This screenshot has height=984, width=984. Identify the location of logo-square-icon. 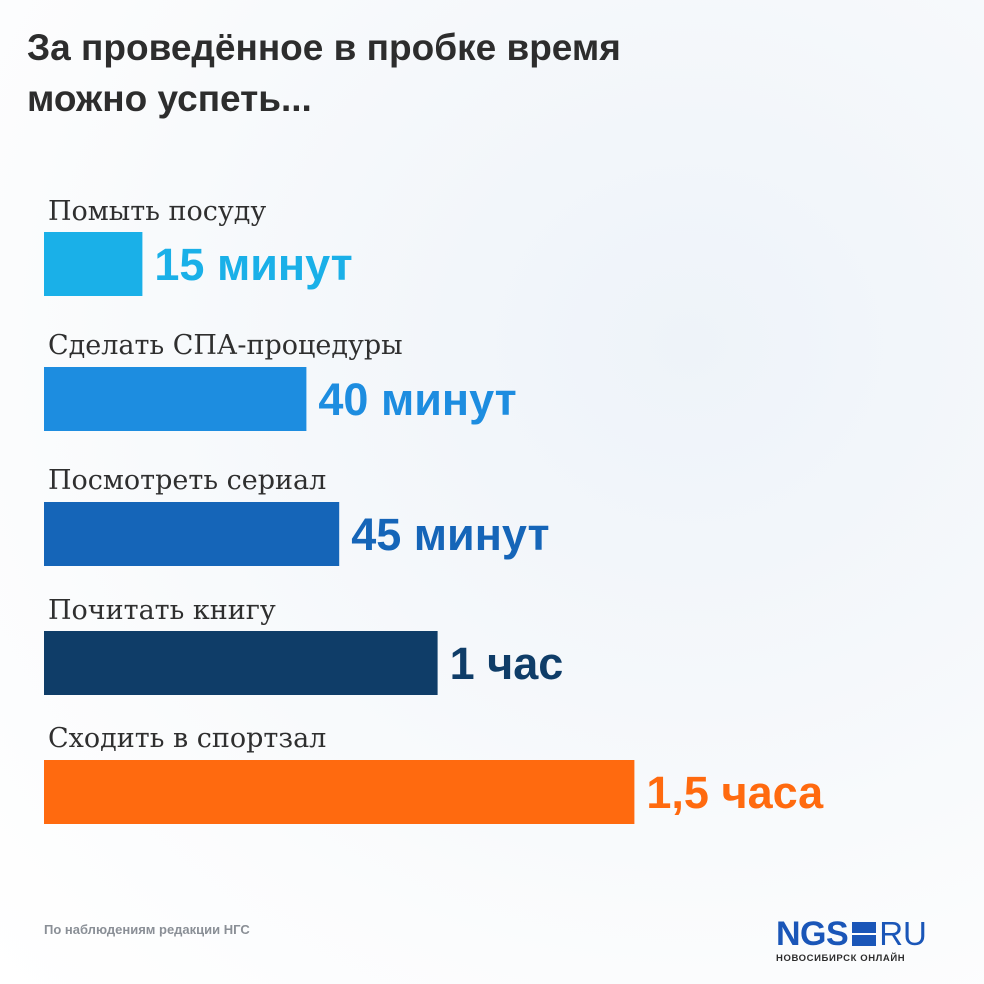
(864, 934).